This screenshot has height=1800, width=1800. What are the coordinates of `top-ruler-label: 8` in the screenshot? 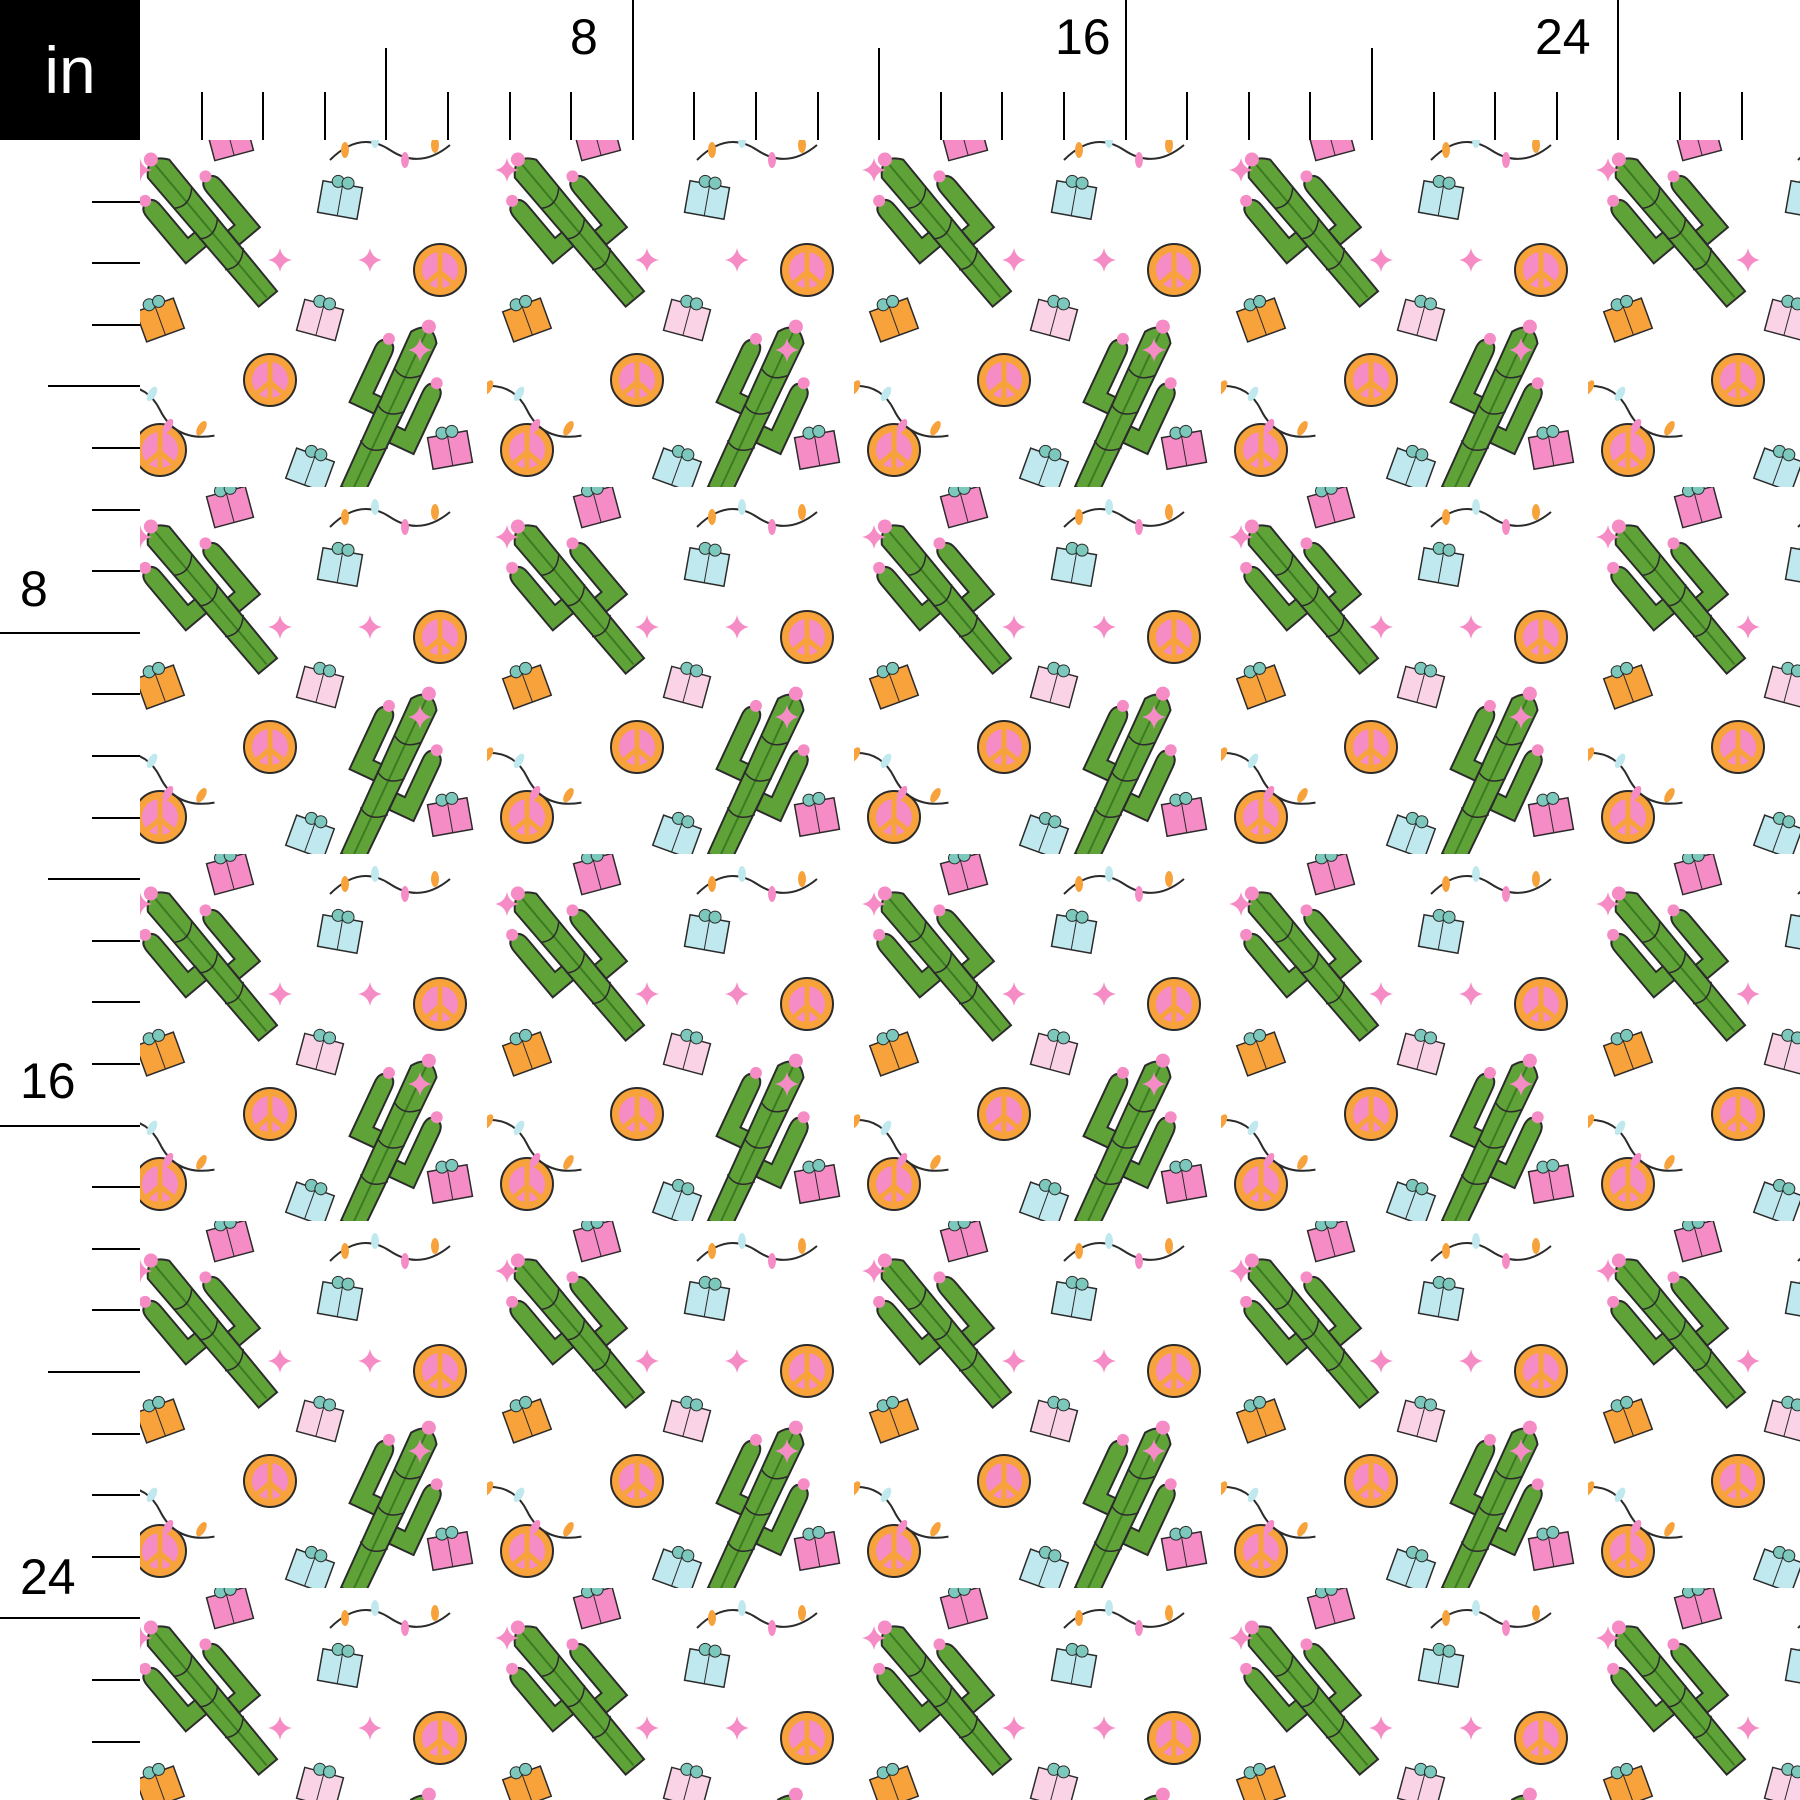 It's located at (584, 37).